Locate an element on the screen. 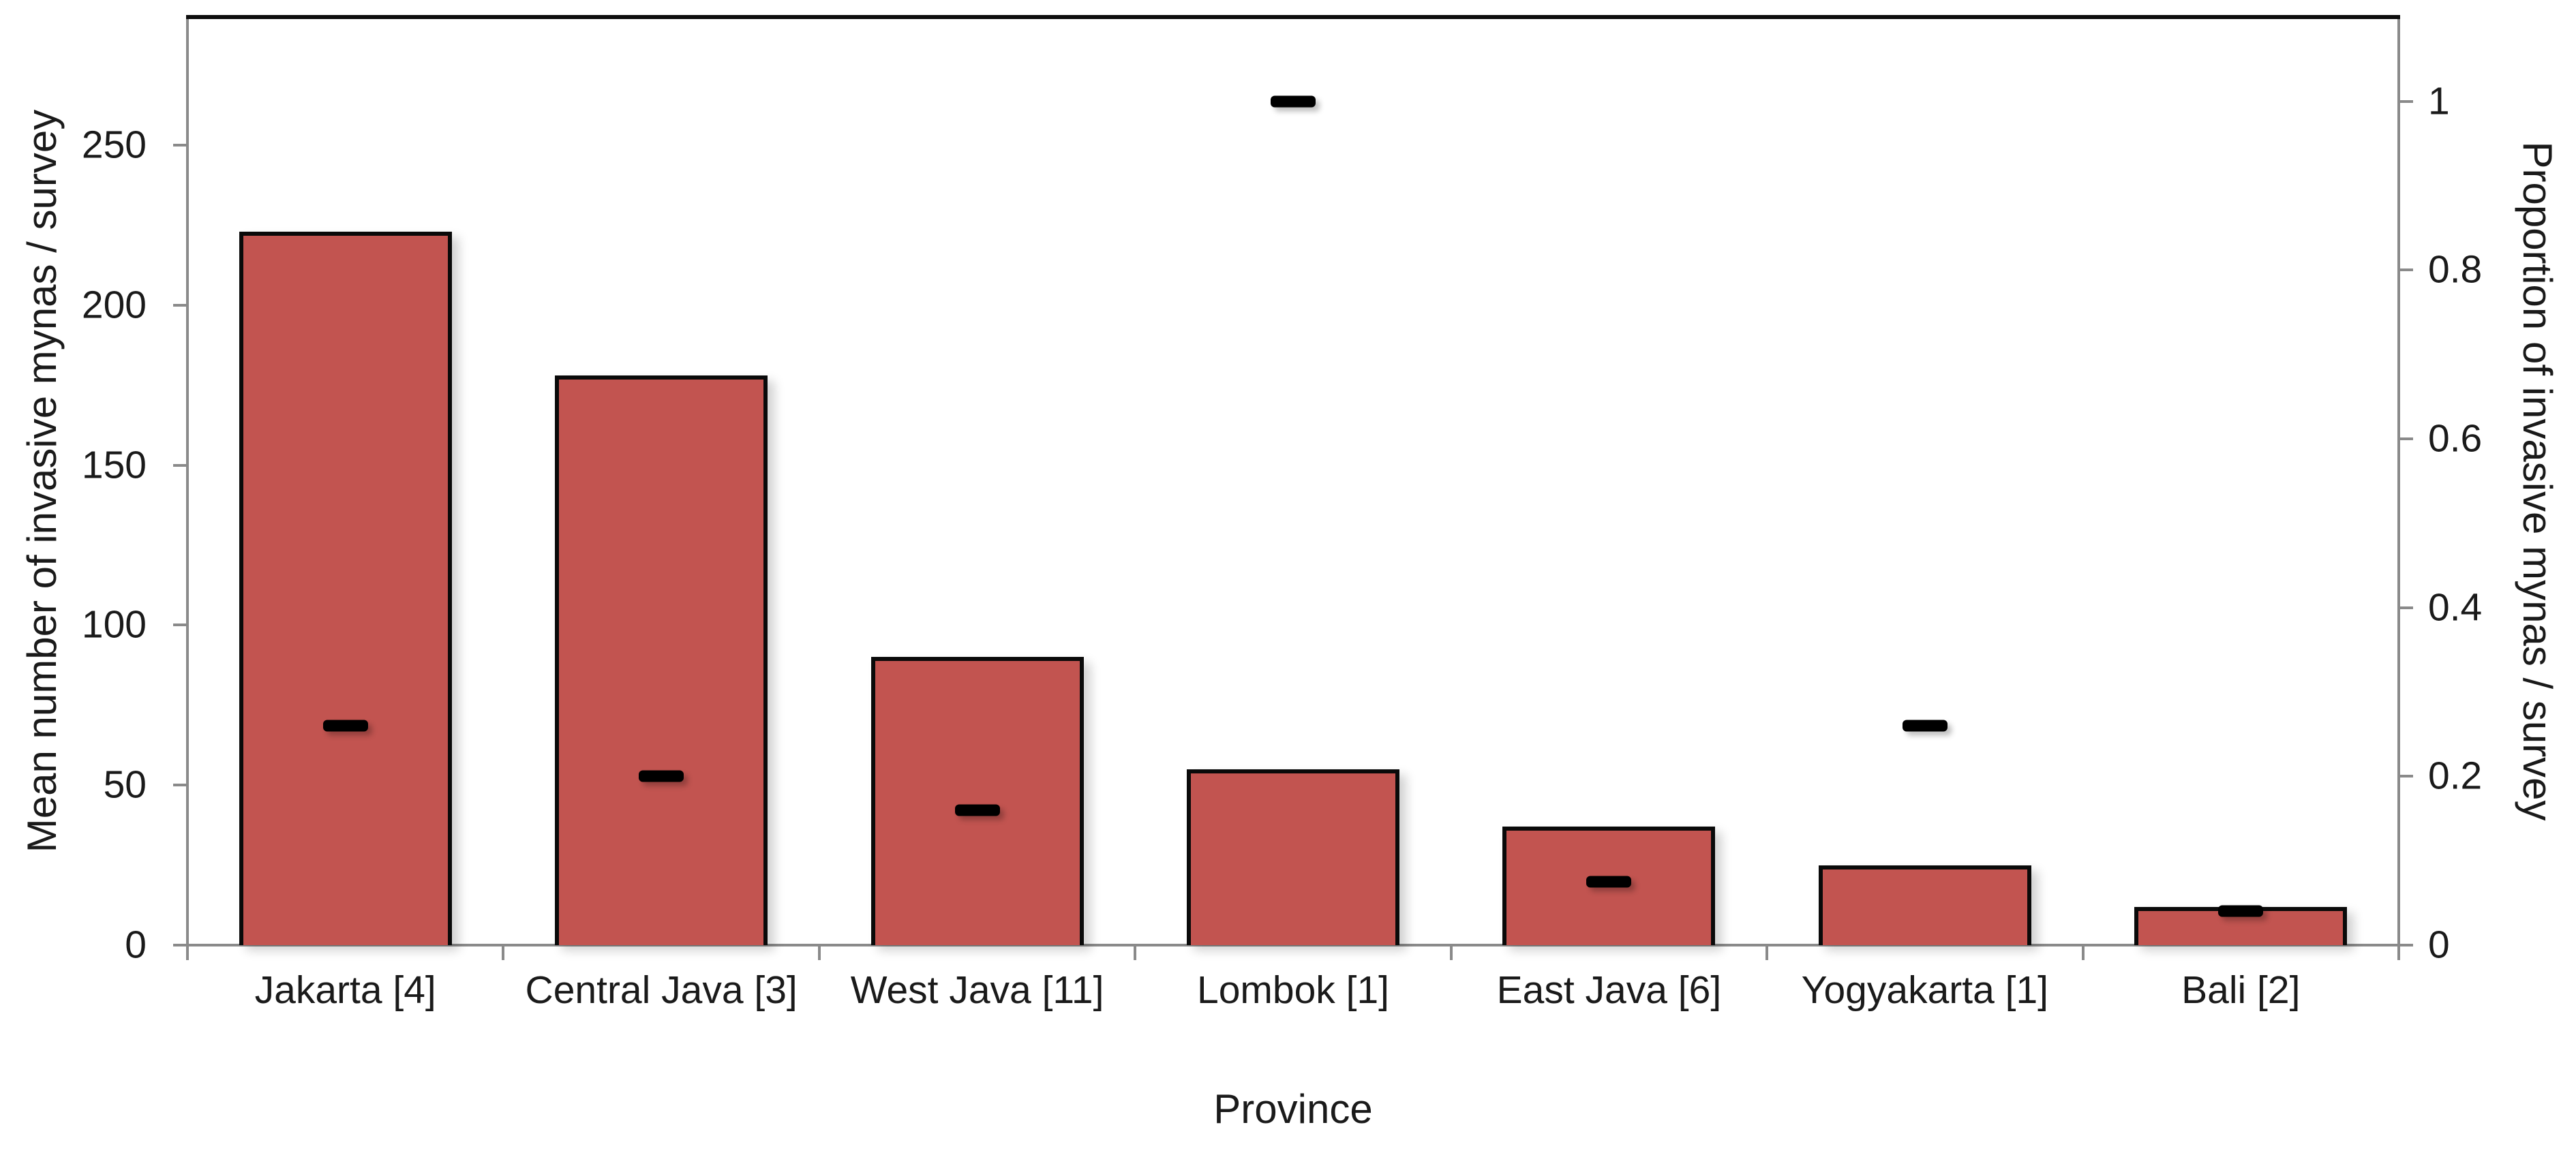  x-axis-title: Province is located at coordinates (1293, 1109).